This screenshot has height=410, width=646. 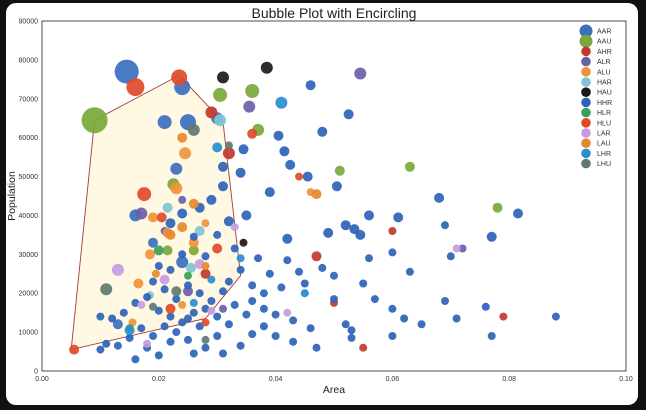 I want to click on legend-marker-lar, so click(x=586, y=133).